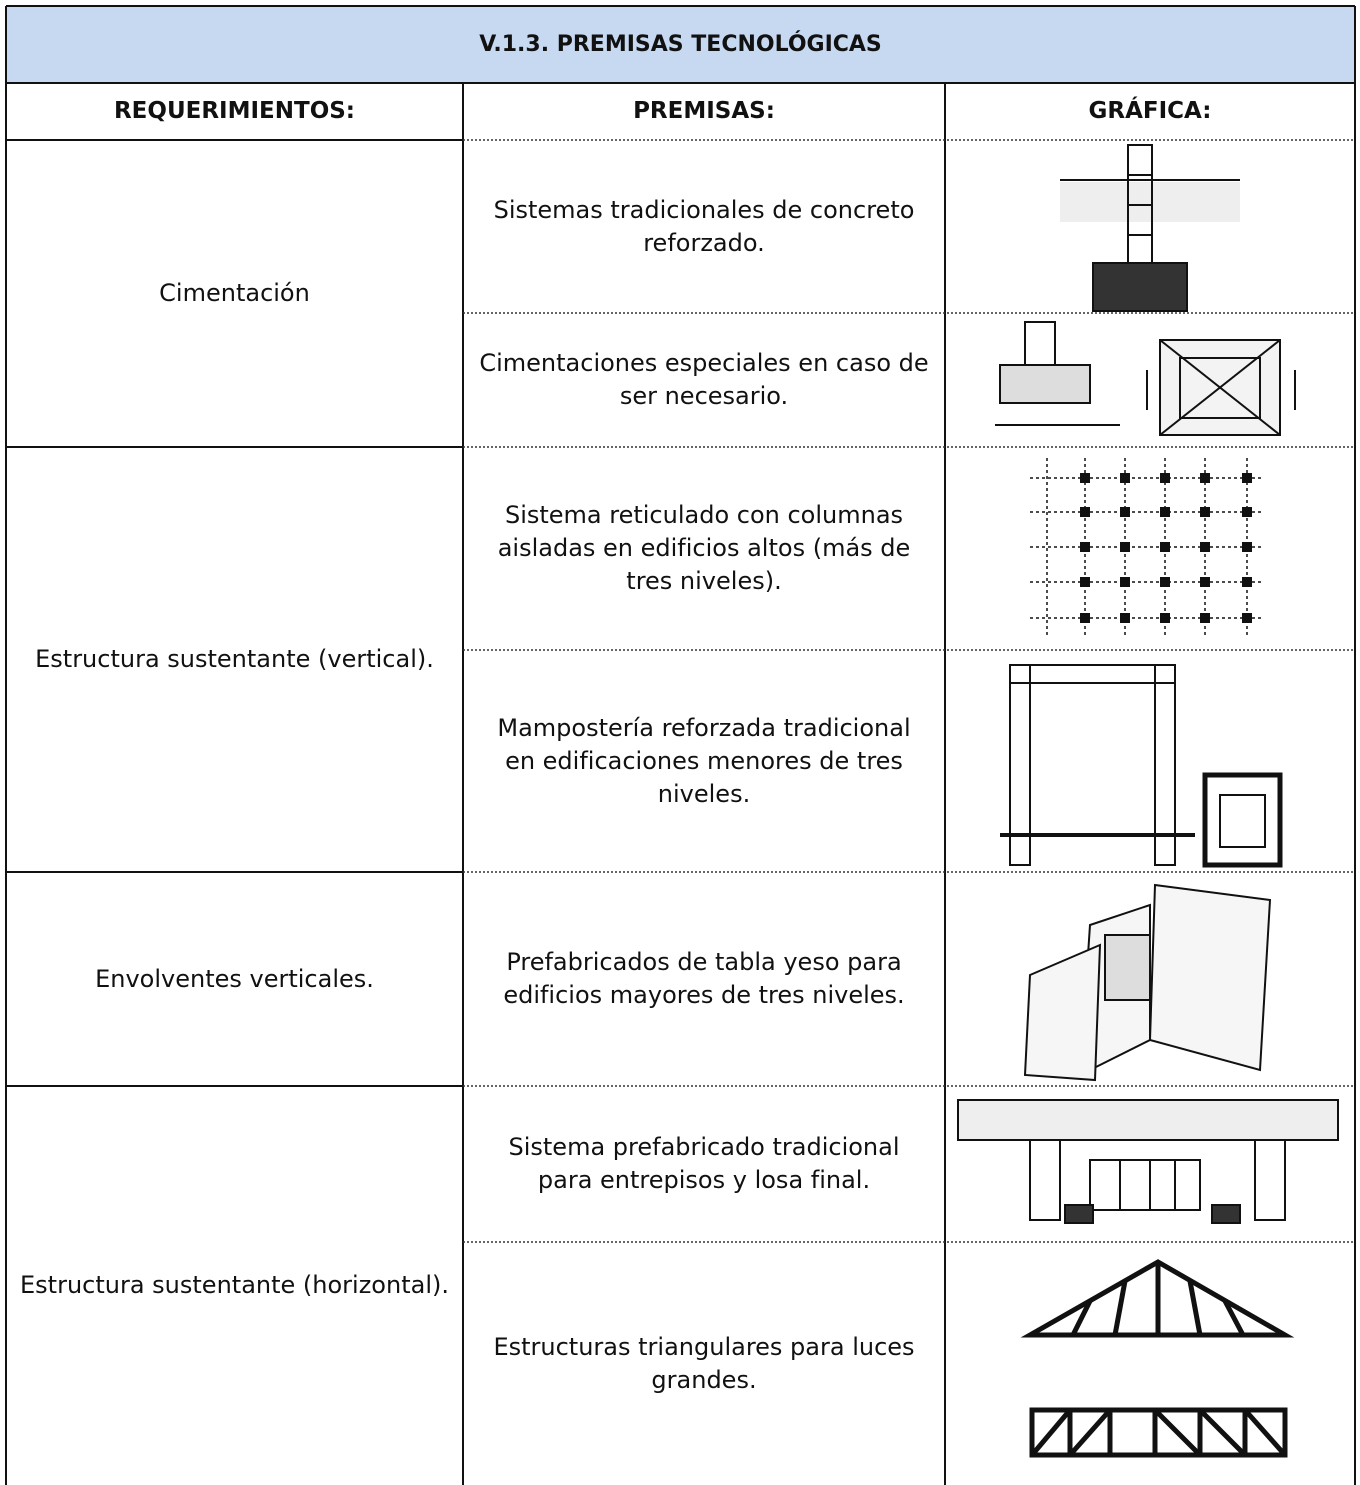 This screenshot has height=1485, width=1360. Describe the element at coordinates (1141, 766) in the screenshot. I see `sketch-masonry` at that location.